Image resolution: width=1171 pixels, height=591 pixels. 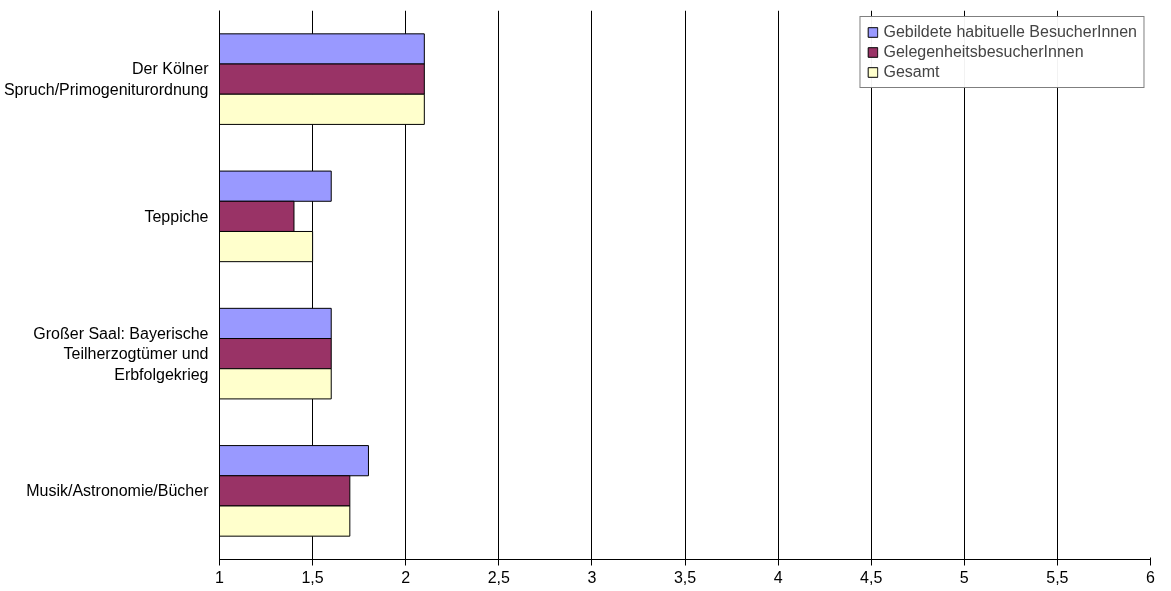 What do you see at coordinates (406, 577) in the screenshot?
I see `x-tick-label: 2` at bounding box center [406, 577].